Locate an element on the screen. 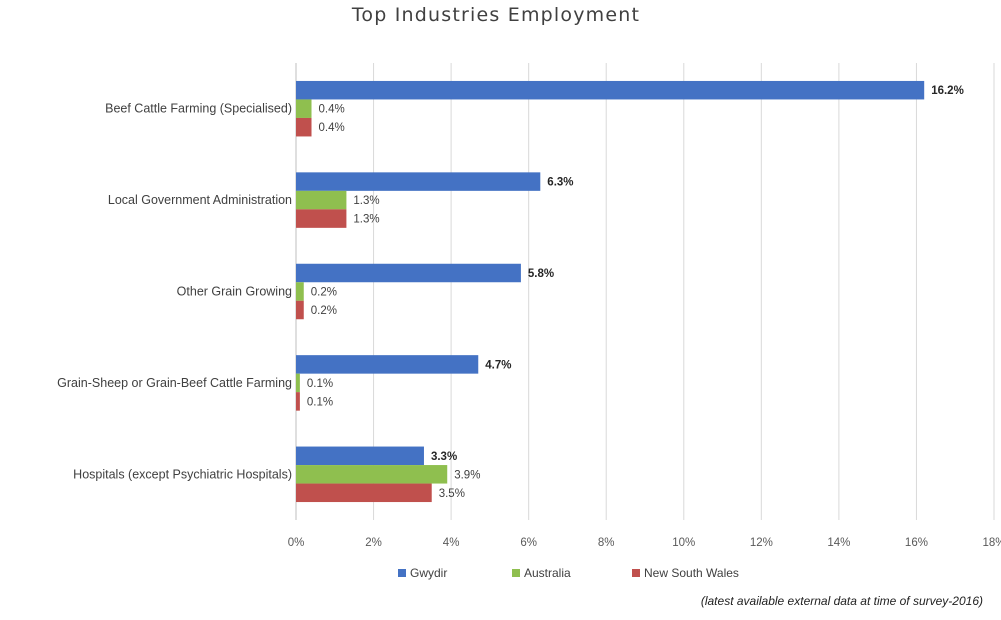 This screenshot has width=1001, height=620. category-label: Local Government Administration is located at coordinates (200, 200).